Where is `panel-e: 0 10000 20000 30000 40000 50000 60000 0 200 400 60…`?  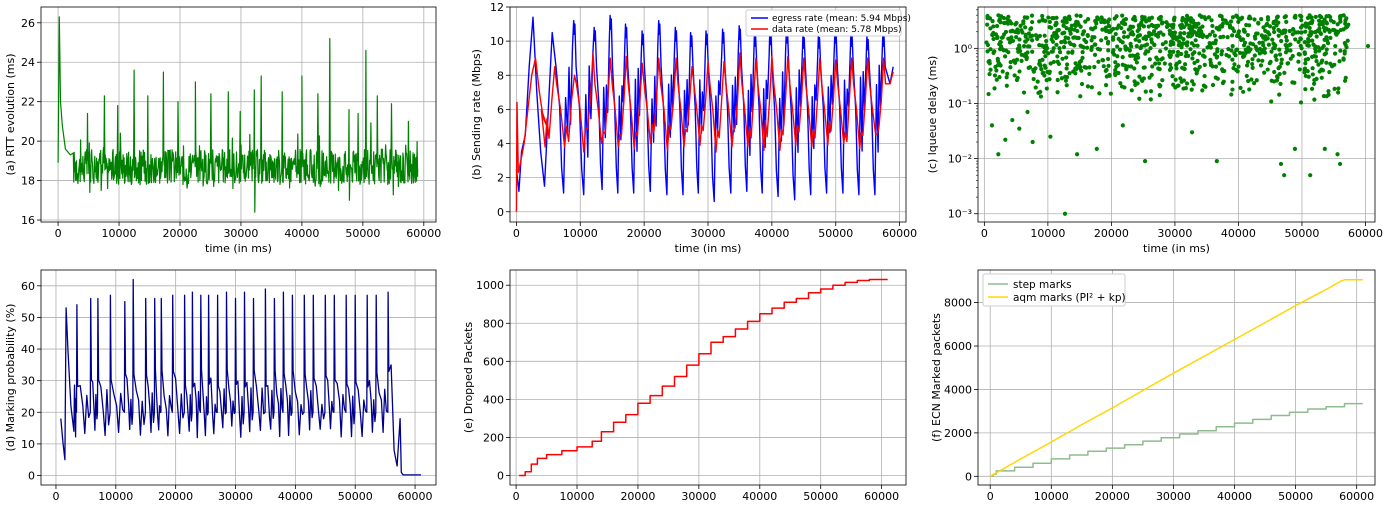
panel-e: 0 10000 20000 30000 40000 50000 60000 0 200 400 60… is located at coordinates (684, 386).